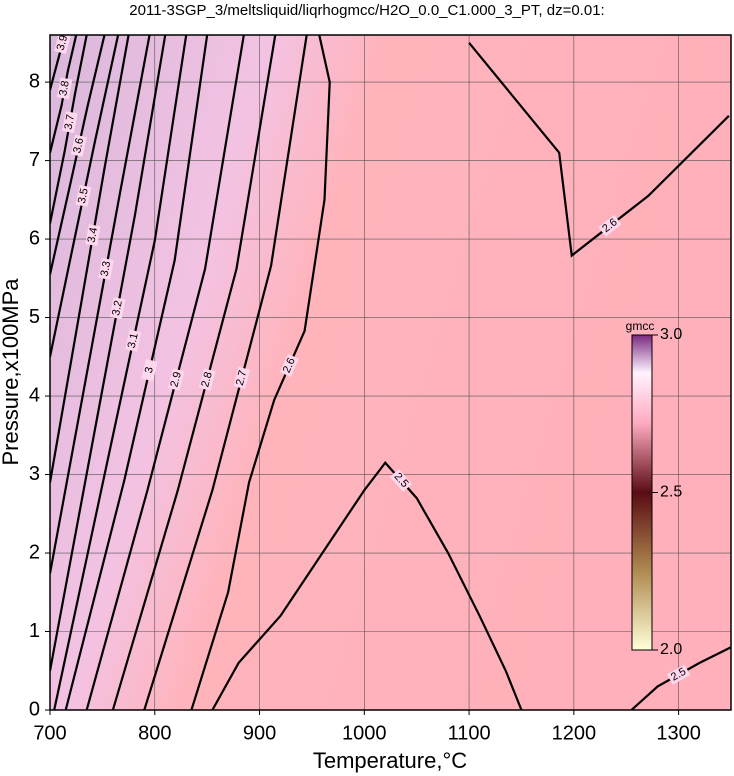 The height and width of the screenshot is (776, 734). Describe the element at coordinates (640, 326) in the screenshot. I see `colorbar-label: gmcc` at that location.